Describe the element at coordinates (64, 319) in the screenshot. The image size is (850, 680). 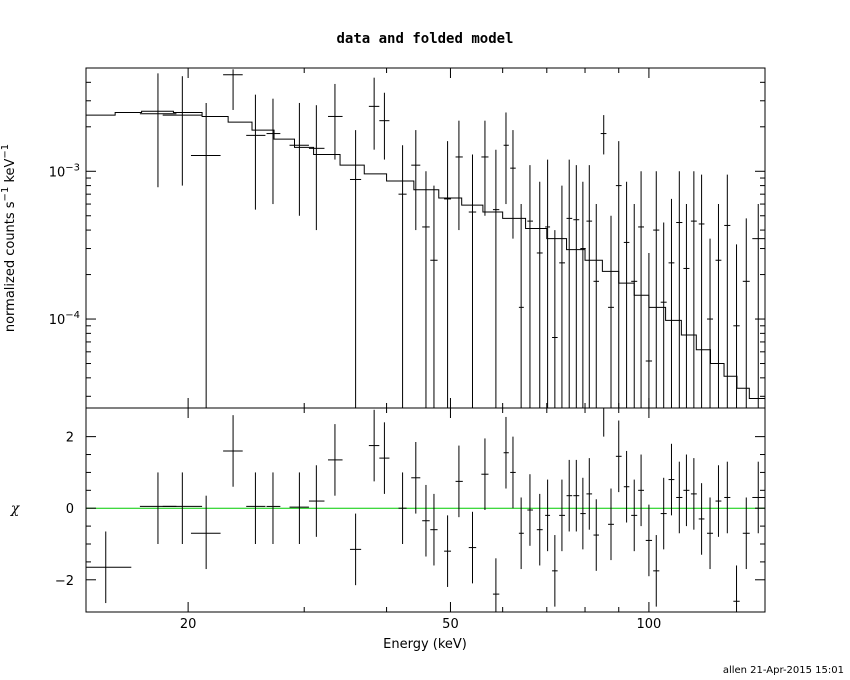
I see `y-tick-label: 10−4` at that location.